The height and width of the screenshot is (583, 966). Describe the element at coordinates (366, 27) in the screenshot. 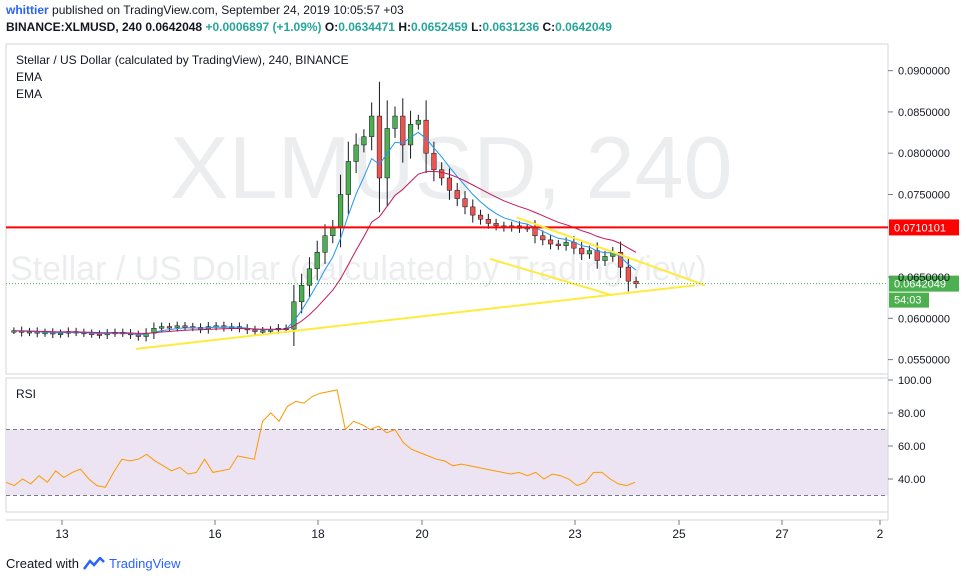

I see `open-value: 0.0634471` at that location.